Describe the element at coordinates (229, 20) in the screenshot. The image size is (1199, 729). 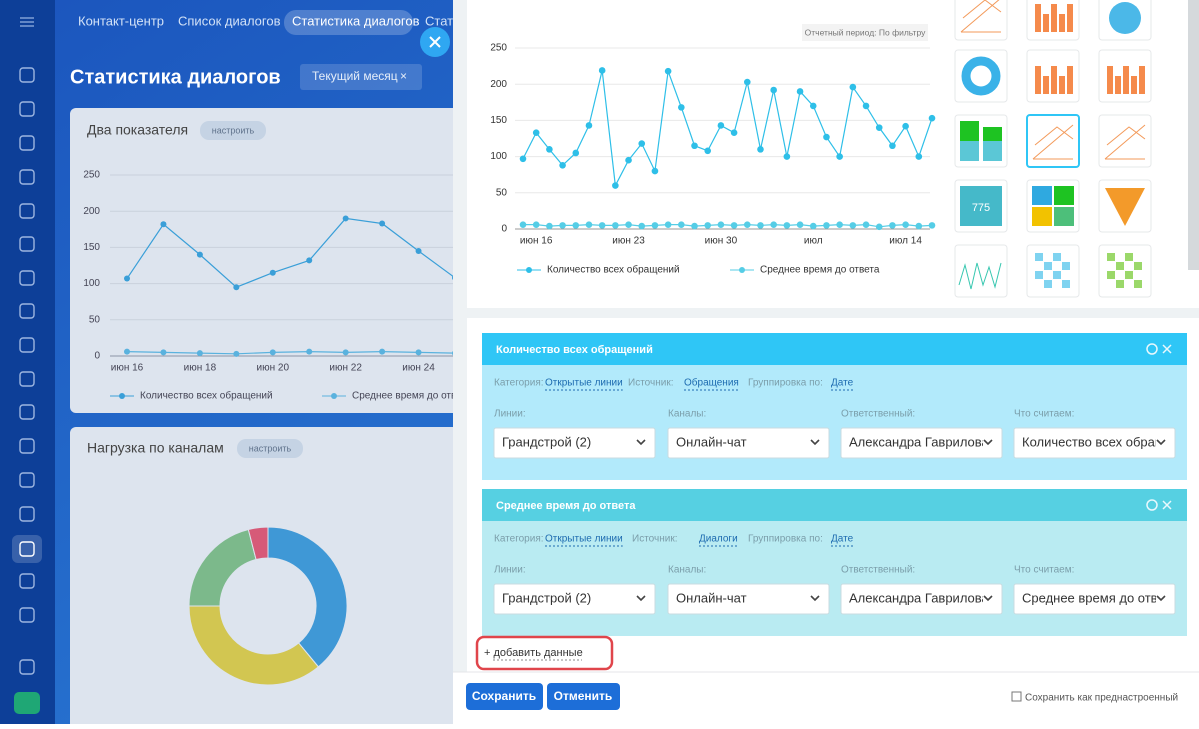
I see `tab: Список диалогов` at that location.